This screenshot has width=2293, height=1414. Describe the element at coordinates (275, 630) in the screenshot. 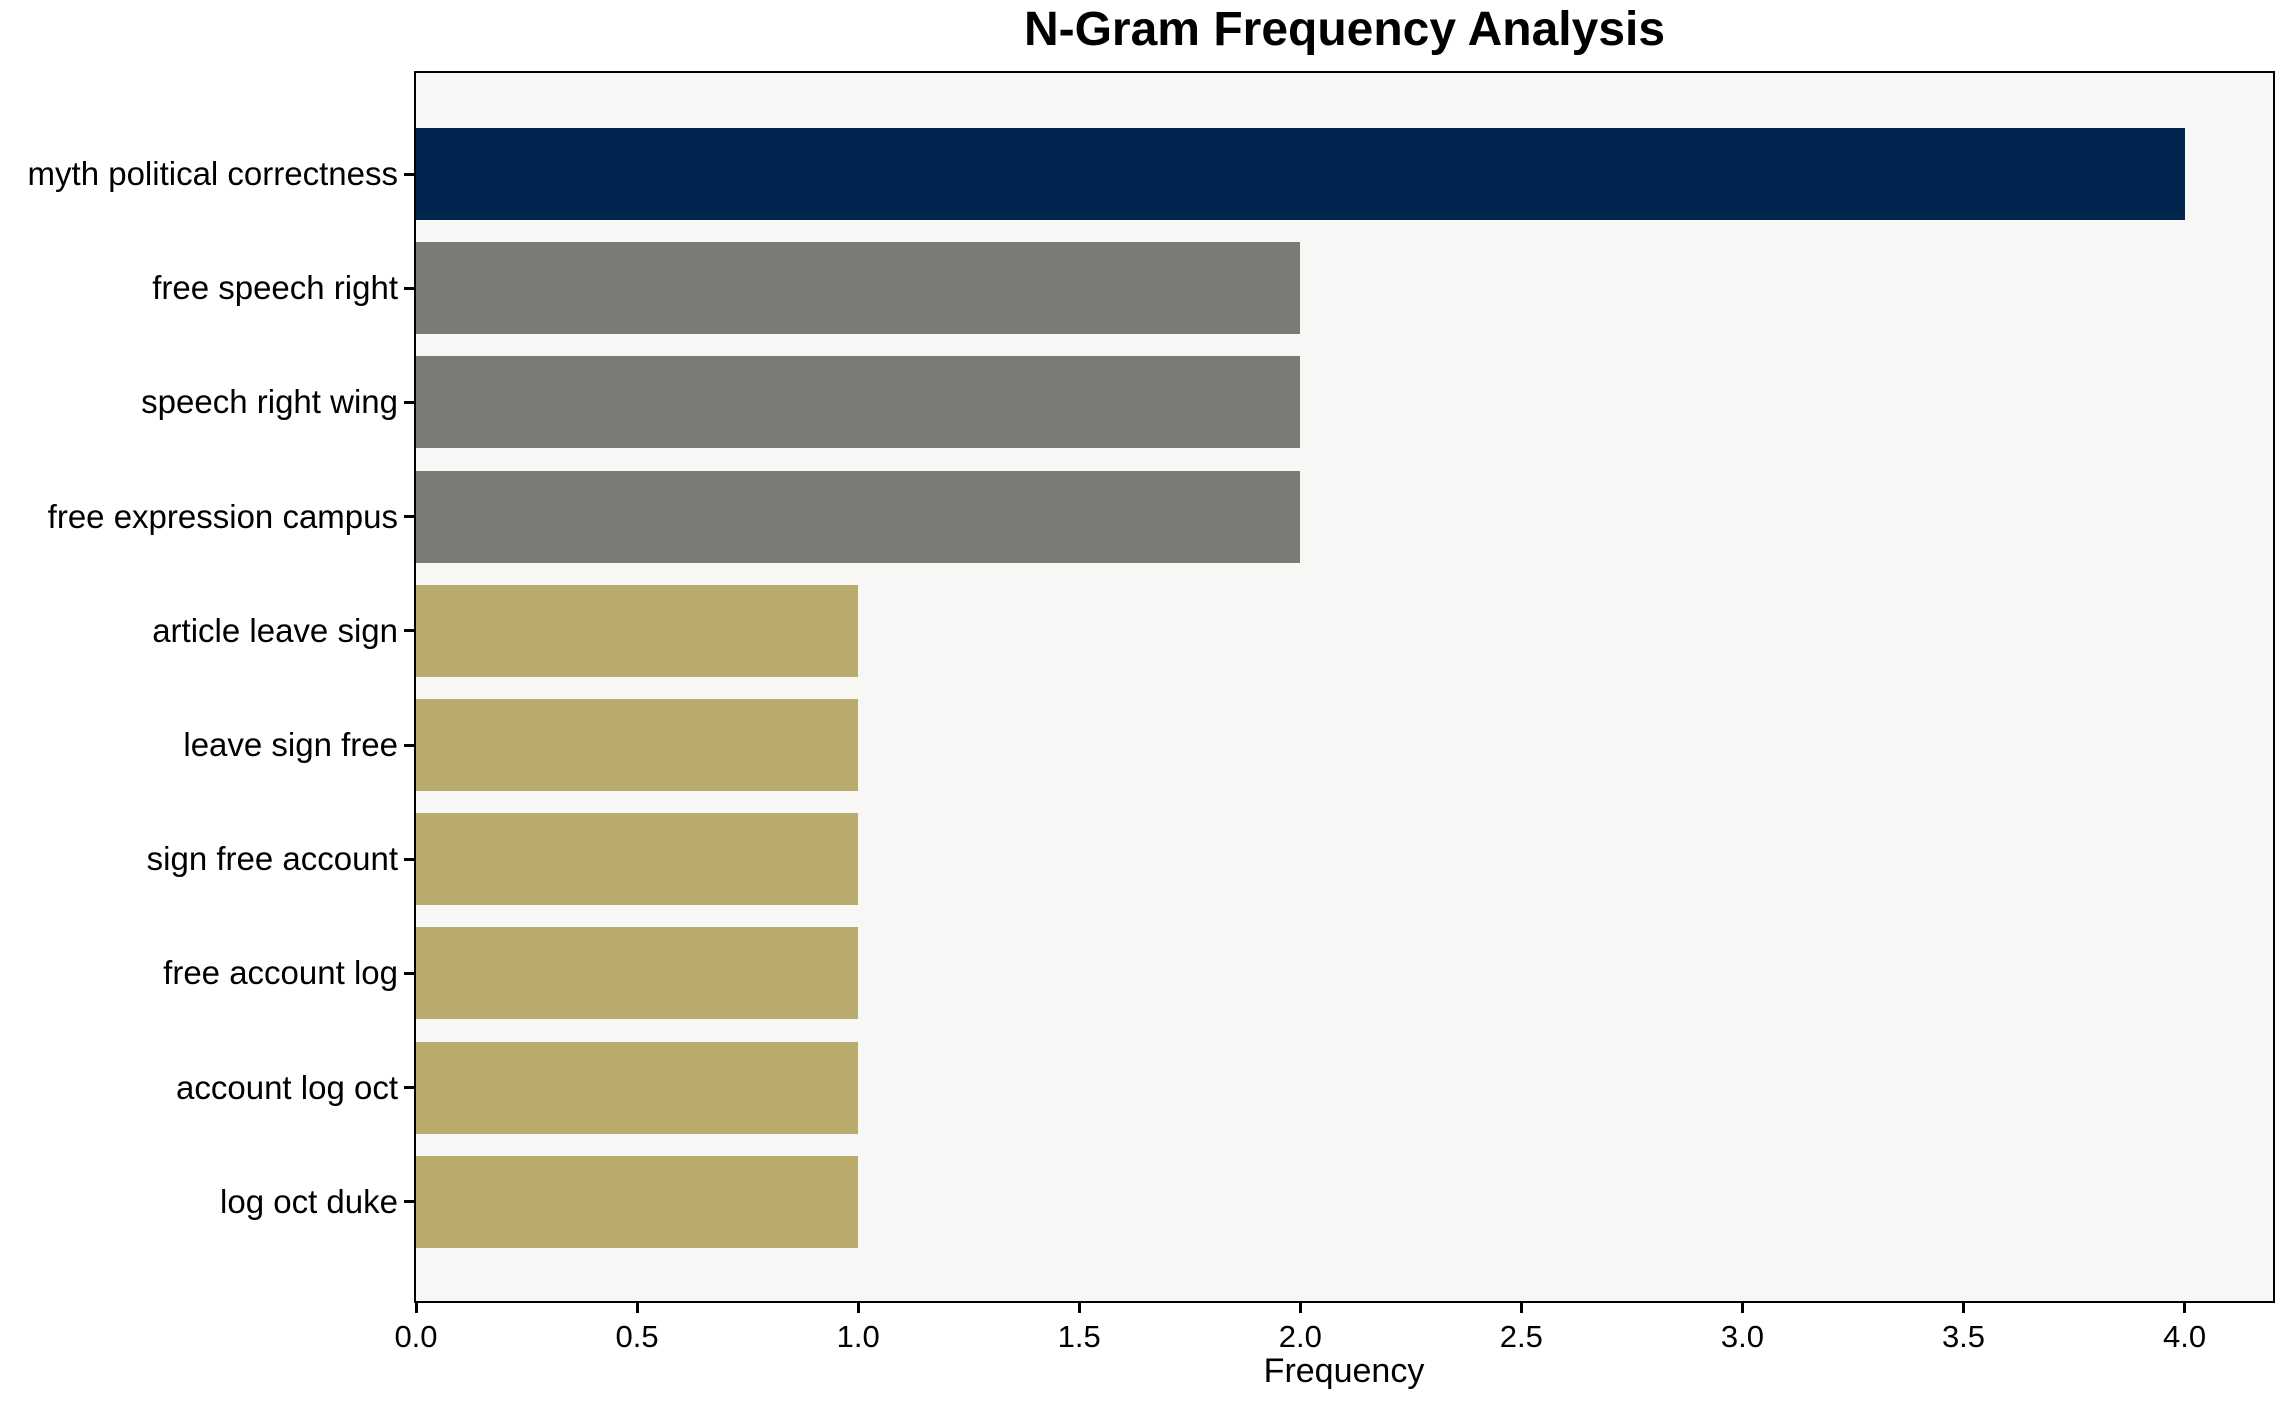

I see `y-axis-category-label: article leave sign` at that location.